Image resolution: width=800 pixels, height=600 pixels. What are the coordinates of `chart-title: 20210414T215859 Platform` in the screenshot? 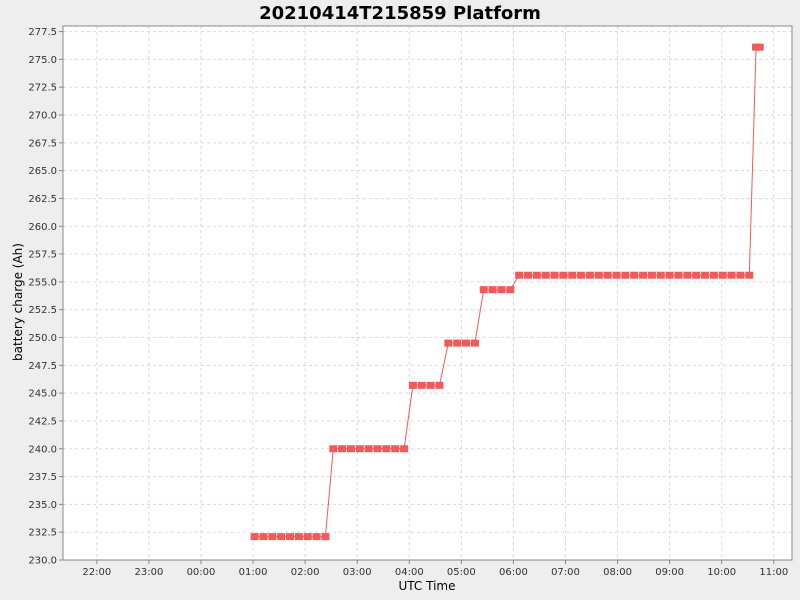 It's located at (400, 13).